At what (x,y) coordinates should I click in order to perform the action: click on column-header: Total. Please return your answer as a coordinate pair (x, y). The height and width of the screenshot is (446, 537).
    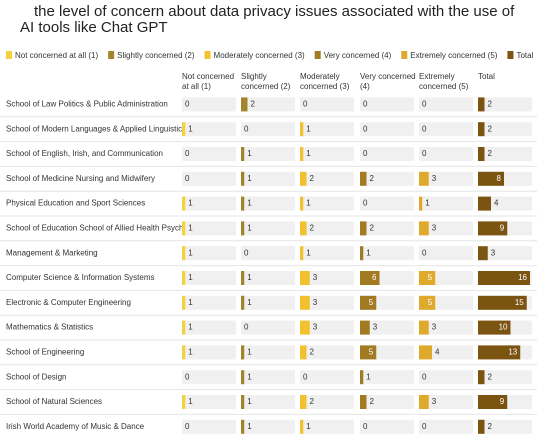
    Looking at the image, I should click on (486, 76).